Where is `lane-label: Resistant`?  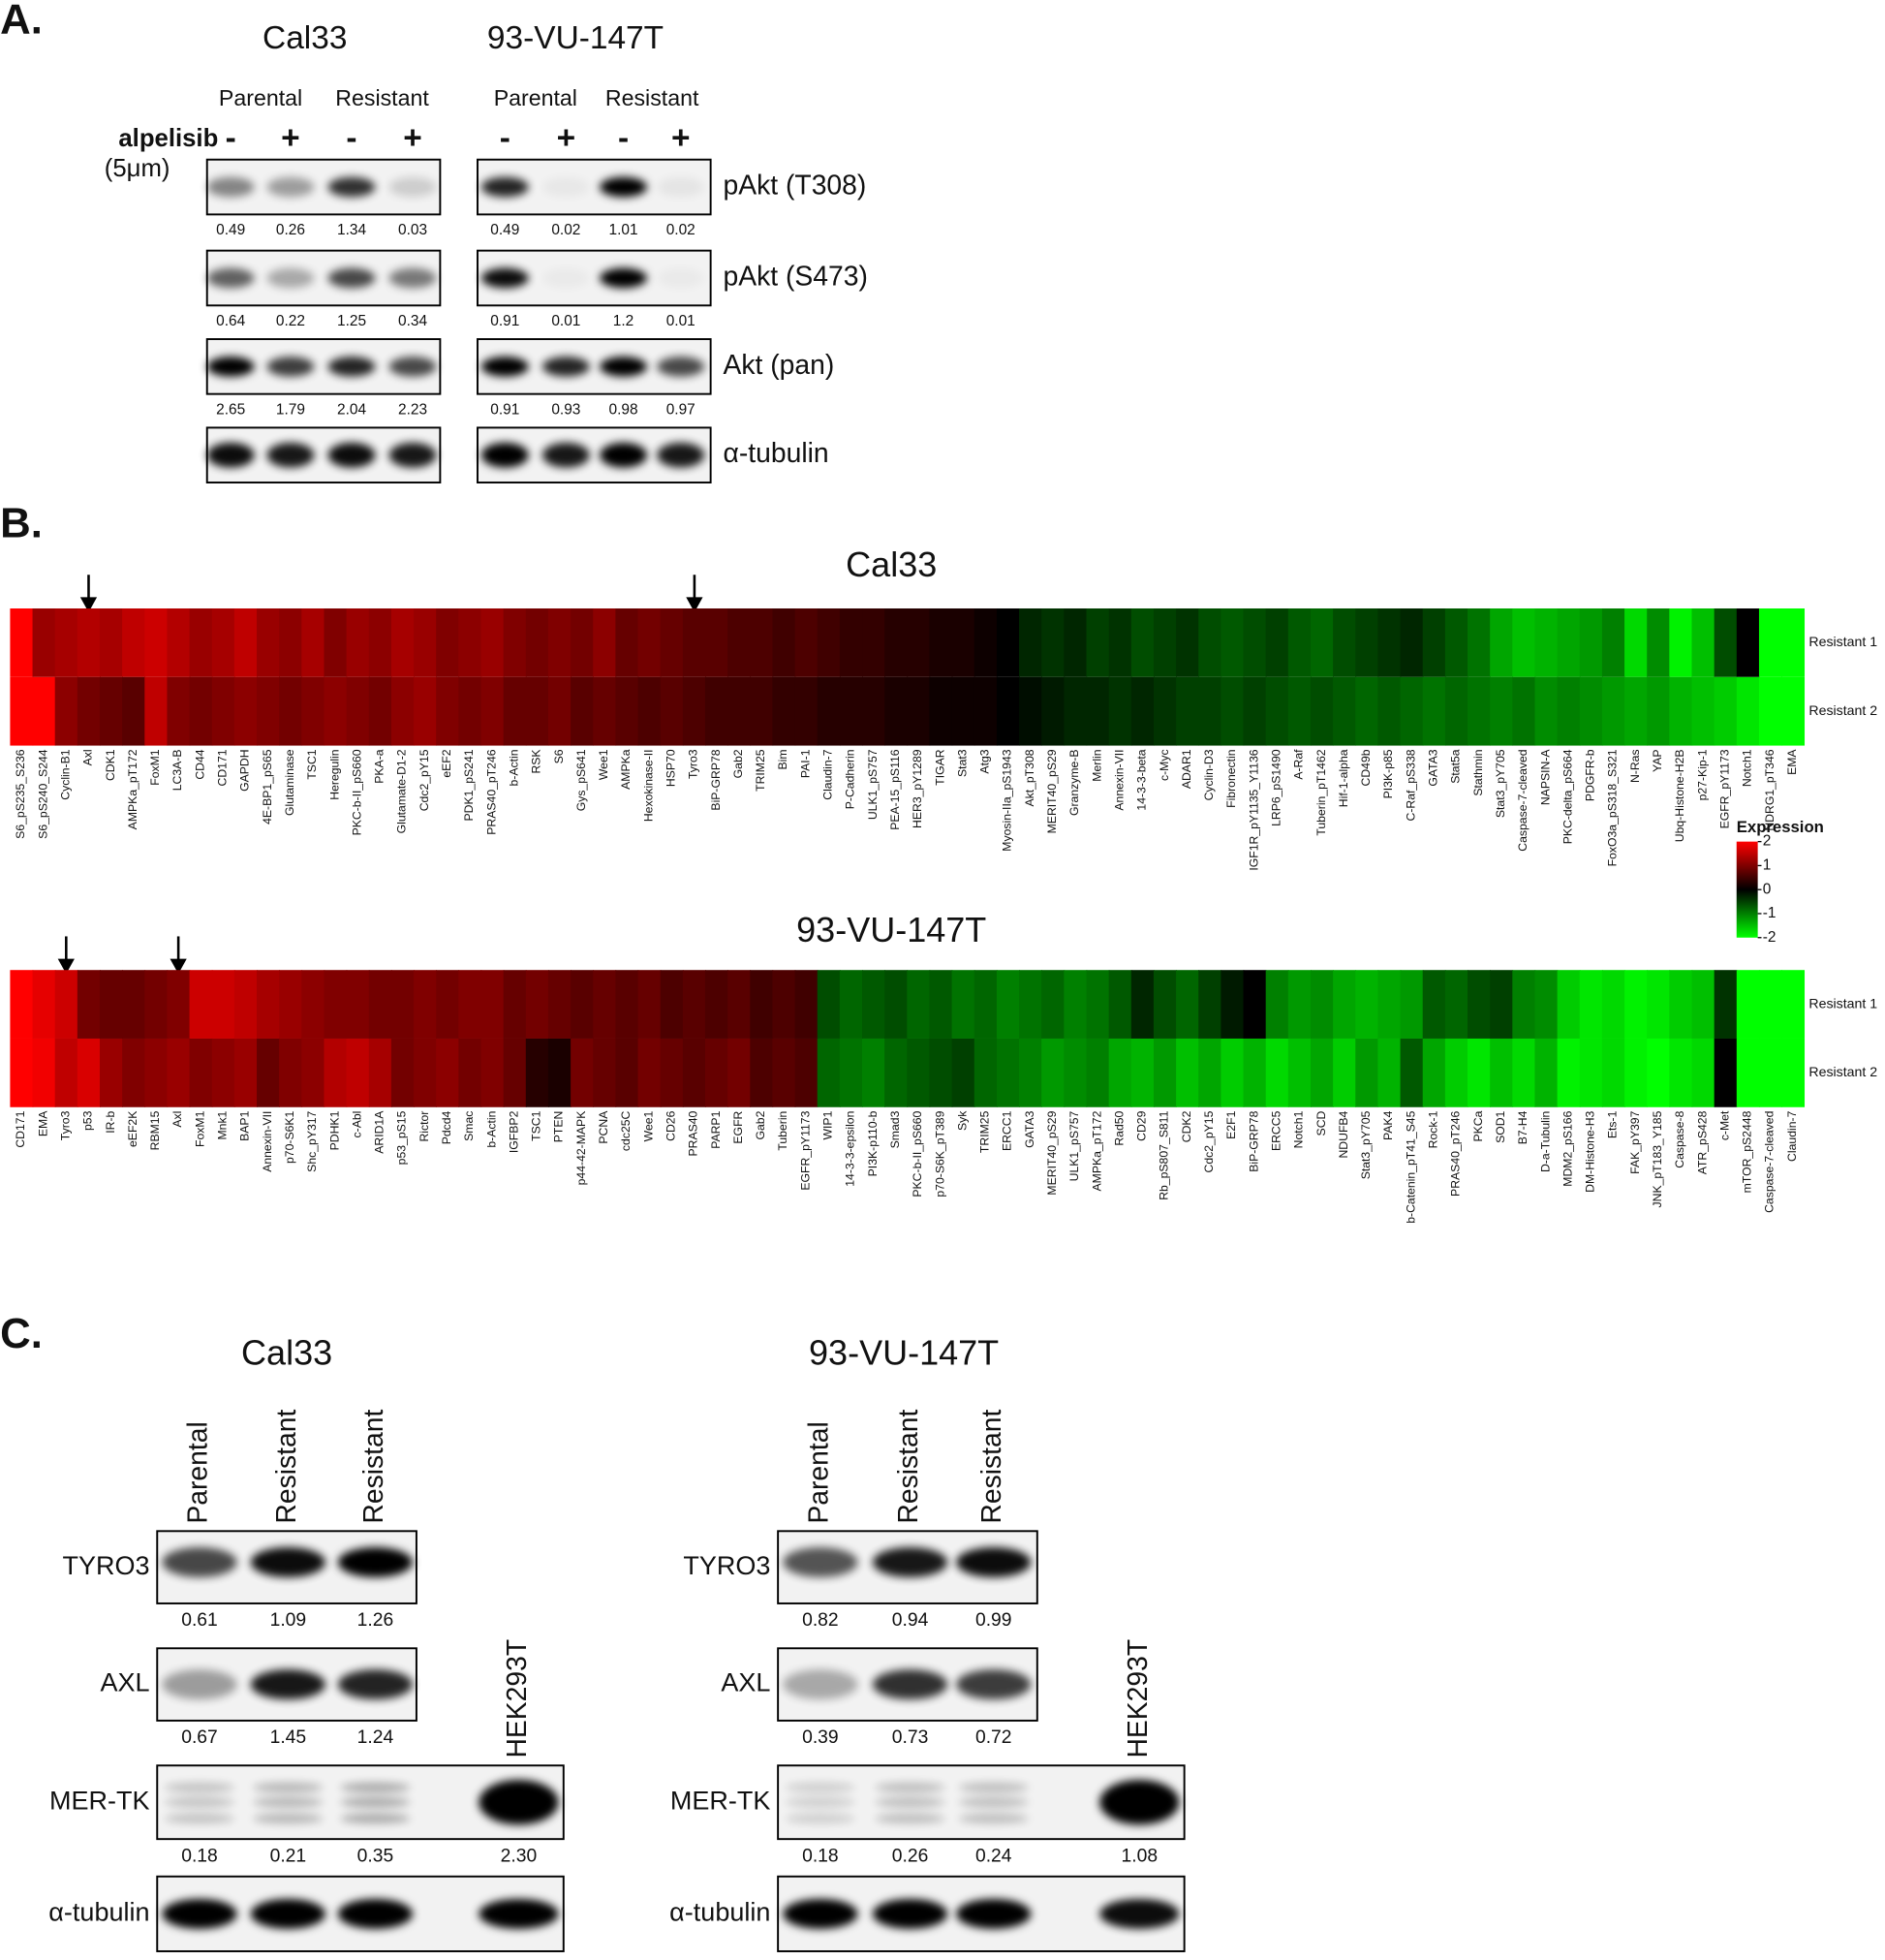
lane-label: Resistant is located at coordinates (285, 1466).